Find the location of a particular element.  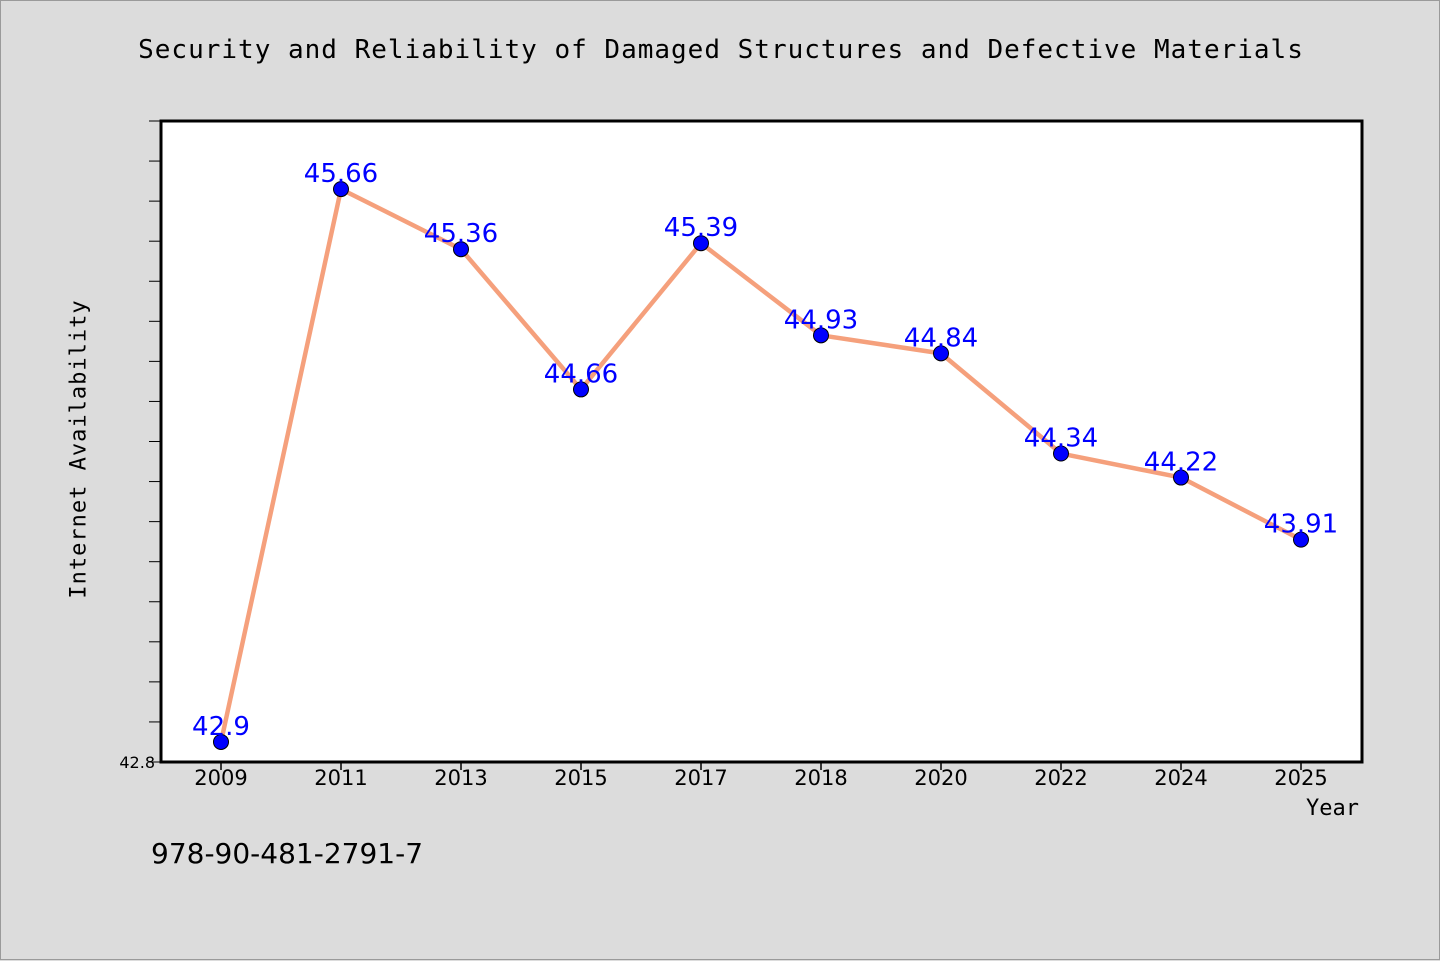

data-label: 44.66 is located at coordinates (581, 374).